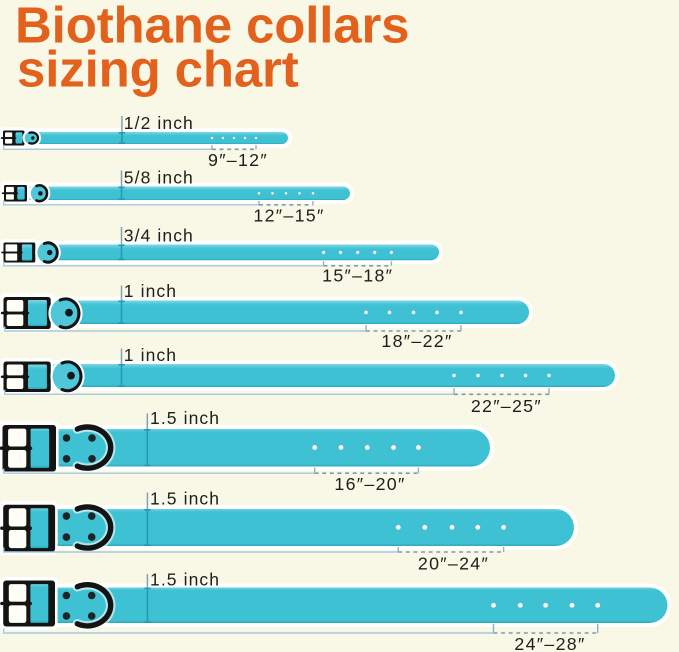 The width and height of the screenshot is (679, 652). Describe the element at coordinates (357, 276) in the screenshot. I see `svg-text: 15″–18″` at that location.